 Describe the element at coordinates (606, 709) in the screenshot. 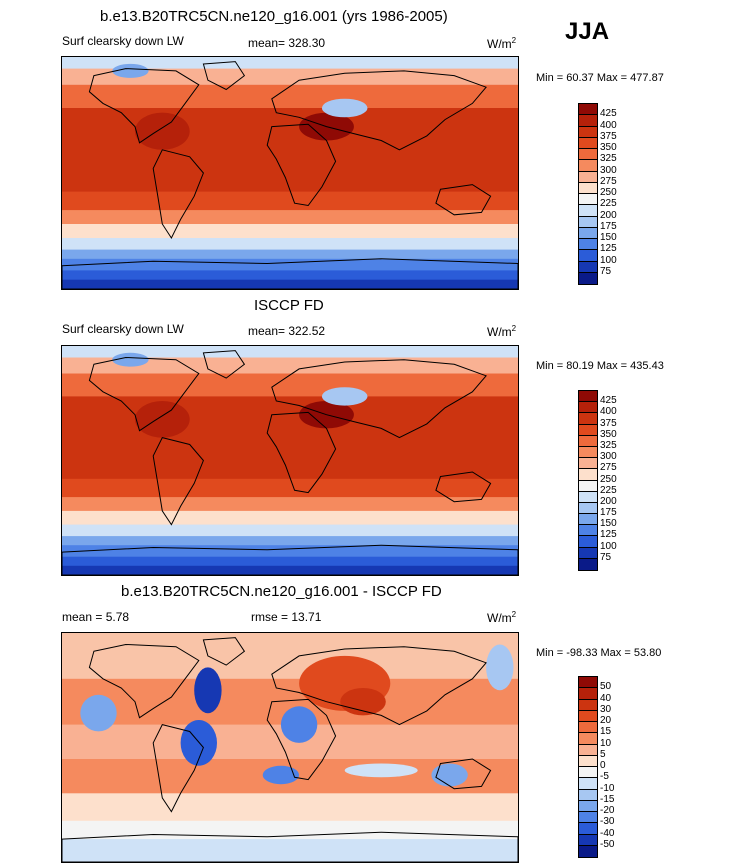

I see `colorbar-tick-label: 30` at that location.